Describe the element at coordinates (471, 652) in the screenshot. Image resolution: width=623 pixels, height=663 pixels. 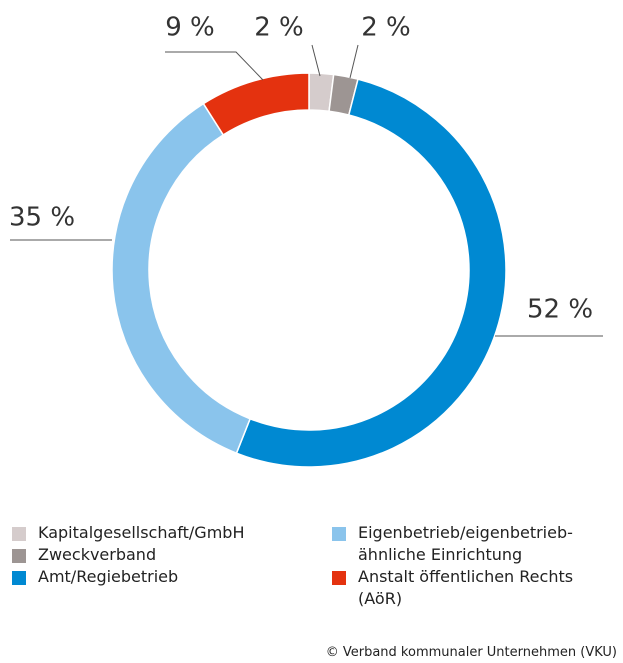
I see `source: © Verband kommunaler Unternehmen (VKU)` at that location.